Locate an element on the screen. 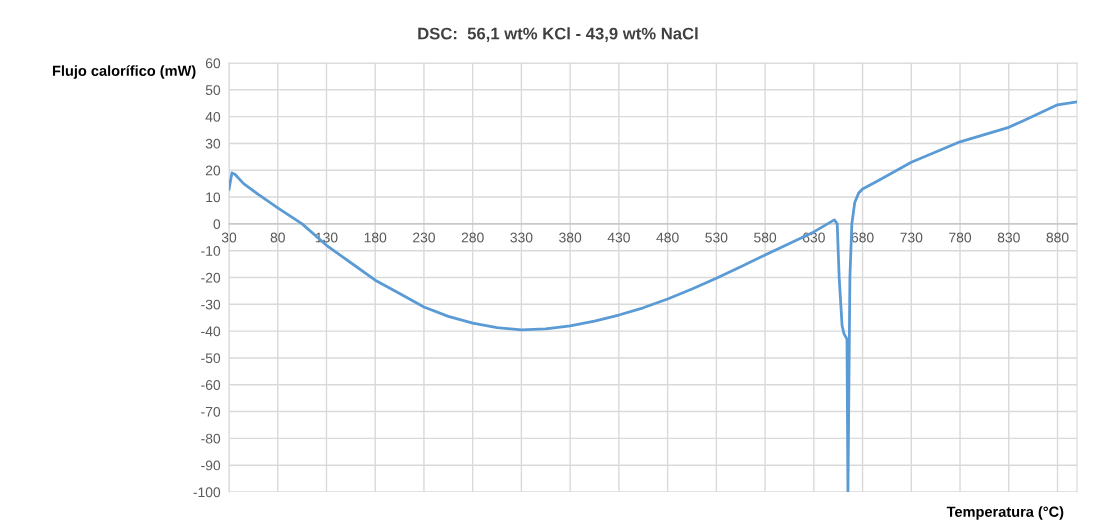 This screenshot has width=1094, height=528. y-tick-label: -20 is located at coordinates (211, 277).